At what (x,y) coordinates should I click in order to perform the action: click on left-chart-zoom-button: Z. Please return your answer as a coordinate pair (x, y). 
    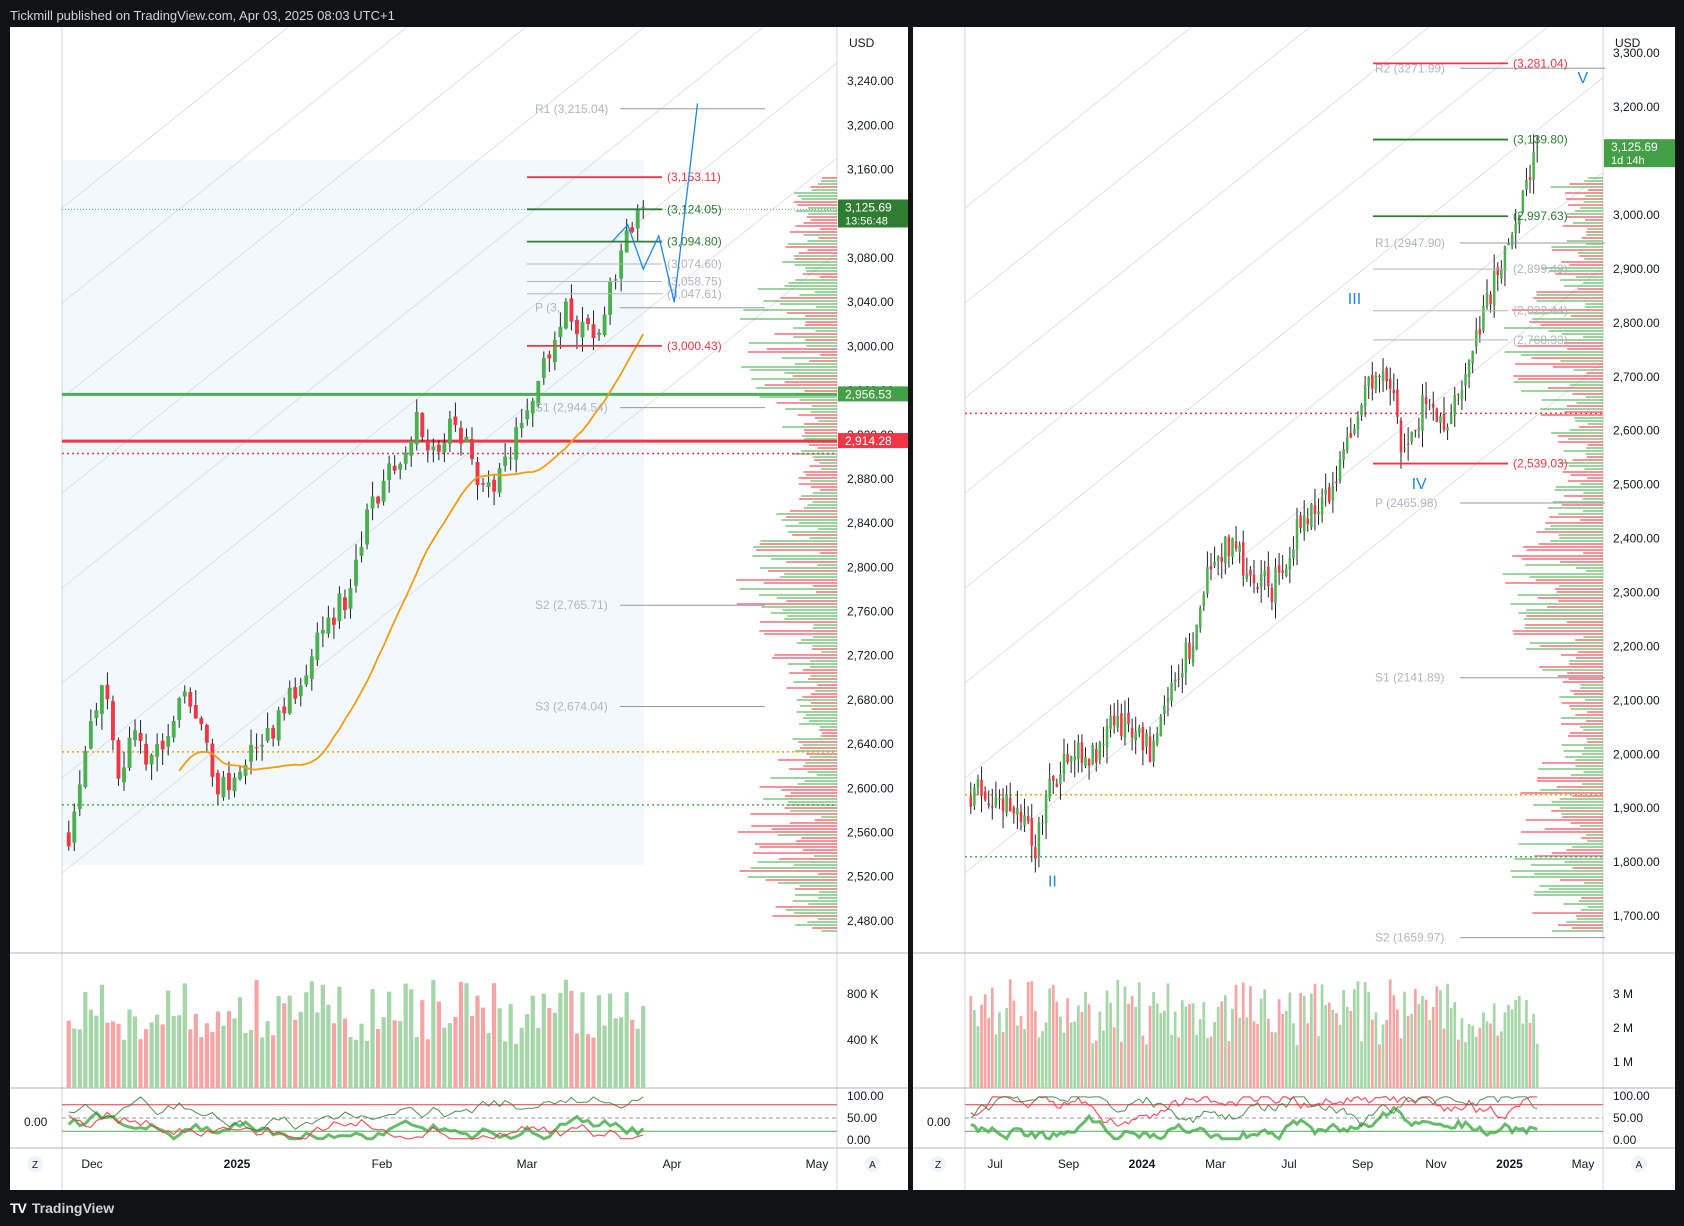
    Looking at the image, I should click on (35, 1164).